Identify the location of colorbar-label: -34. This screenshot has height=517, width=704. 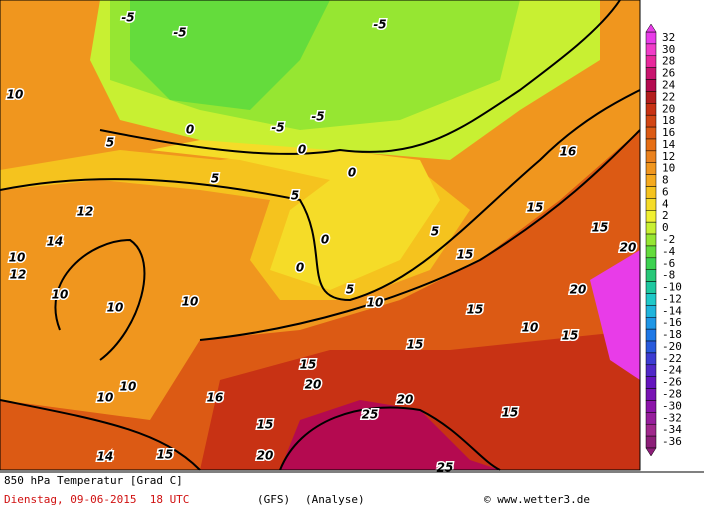
(672, 429).